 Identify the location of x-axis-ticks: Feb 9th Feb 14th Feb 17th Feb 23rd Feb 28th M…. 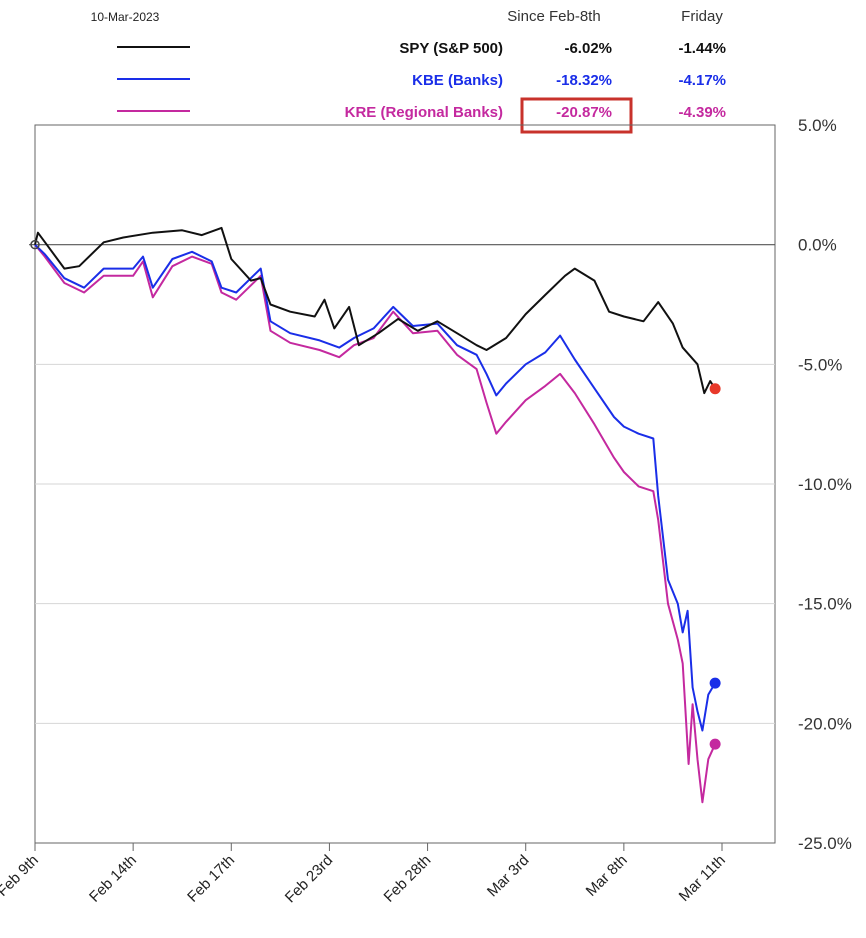
(364, 874).